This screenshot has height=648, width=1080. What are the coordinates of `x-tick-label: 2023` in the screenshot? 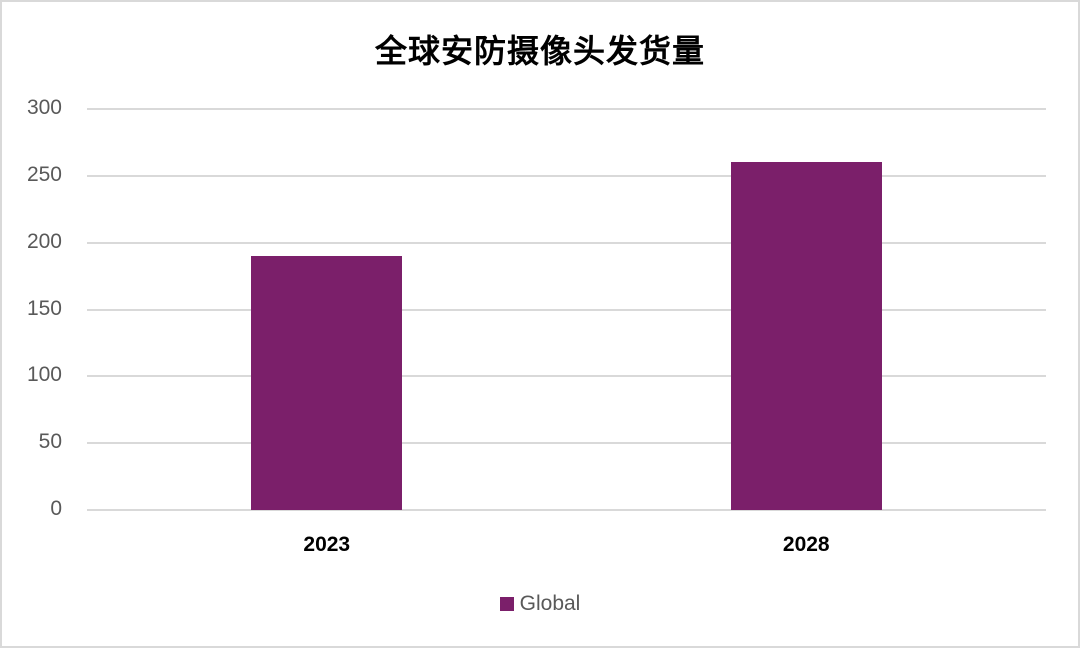 It's located at (327, 544).